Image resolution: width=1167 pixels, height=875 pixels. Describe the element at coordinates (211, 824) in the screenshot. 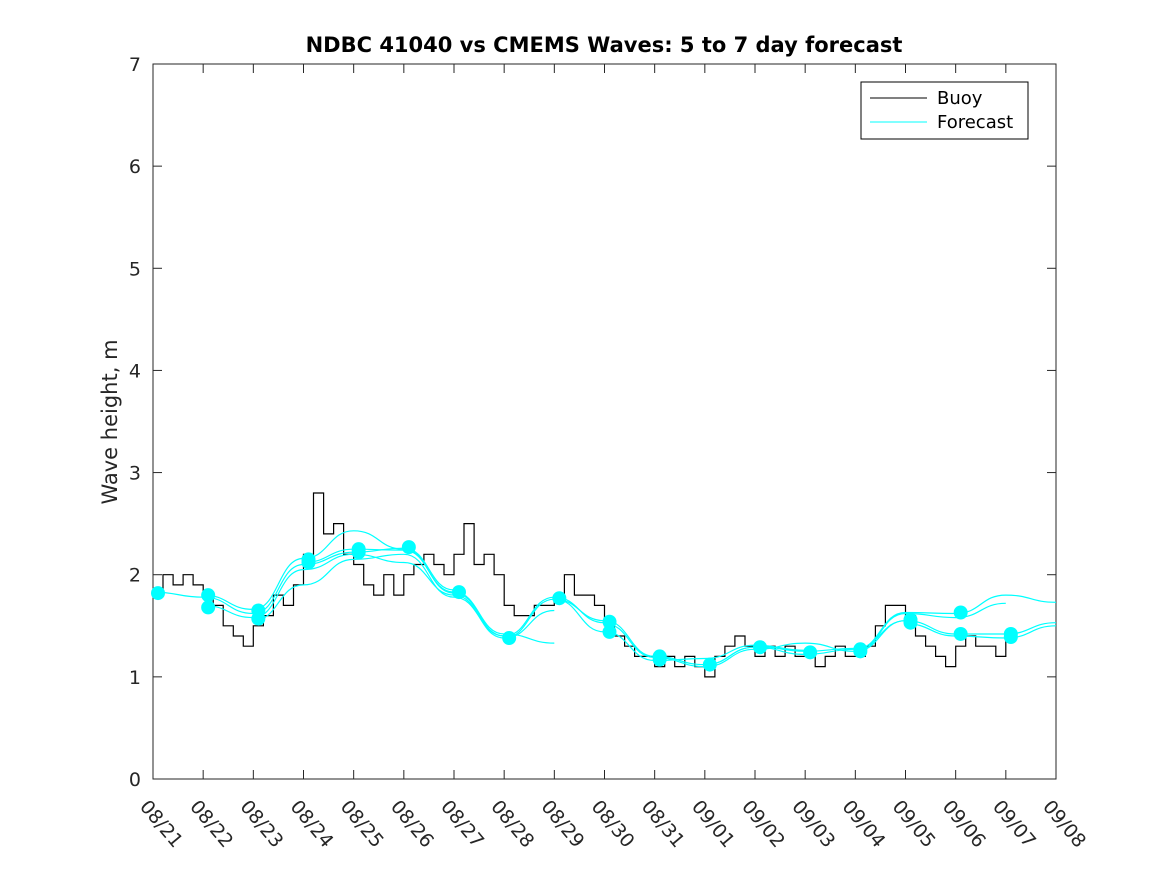

I see `x-tick-label: 08/22` at that location.